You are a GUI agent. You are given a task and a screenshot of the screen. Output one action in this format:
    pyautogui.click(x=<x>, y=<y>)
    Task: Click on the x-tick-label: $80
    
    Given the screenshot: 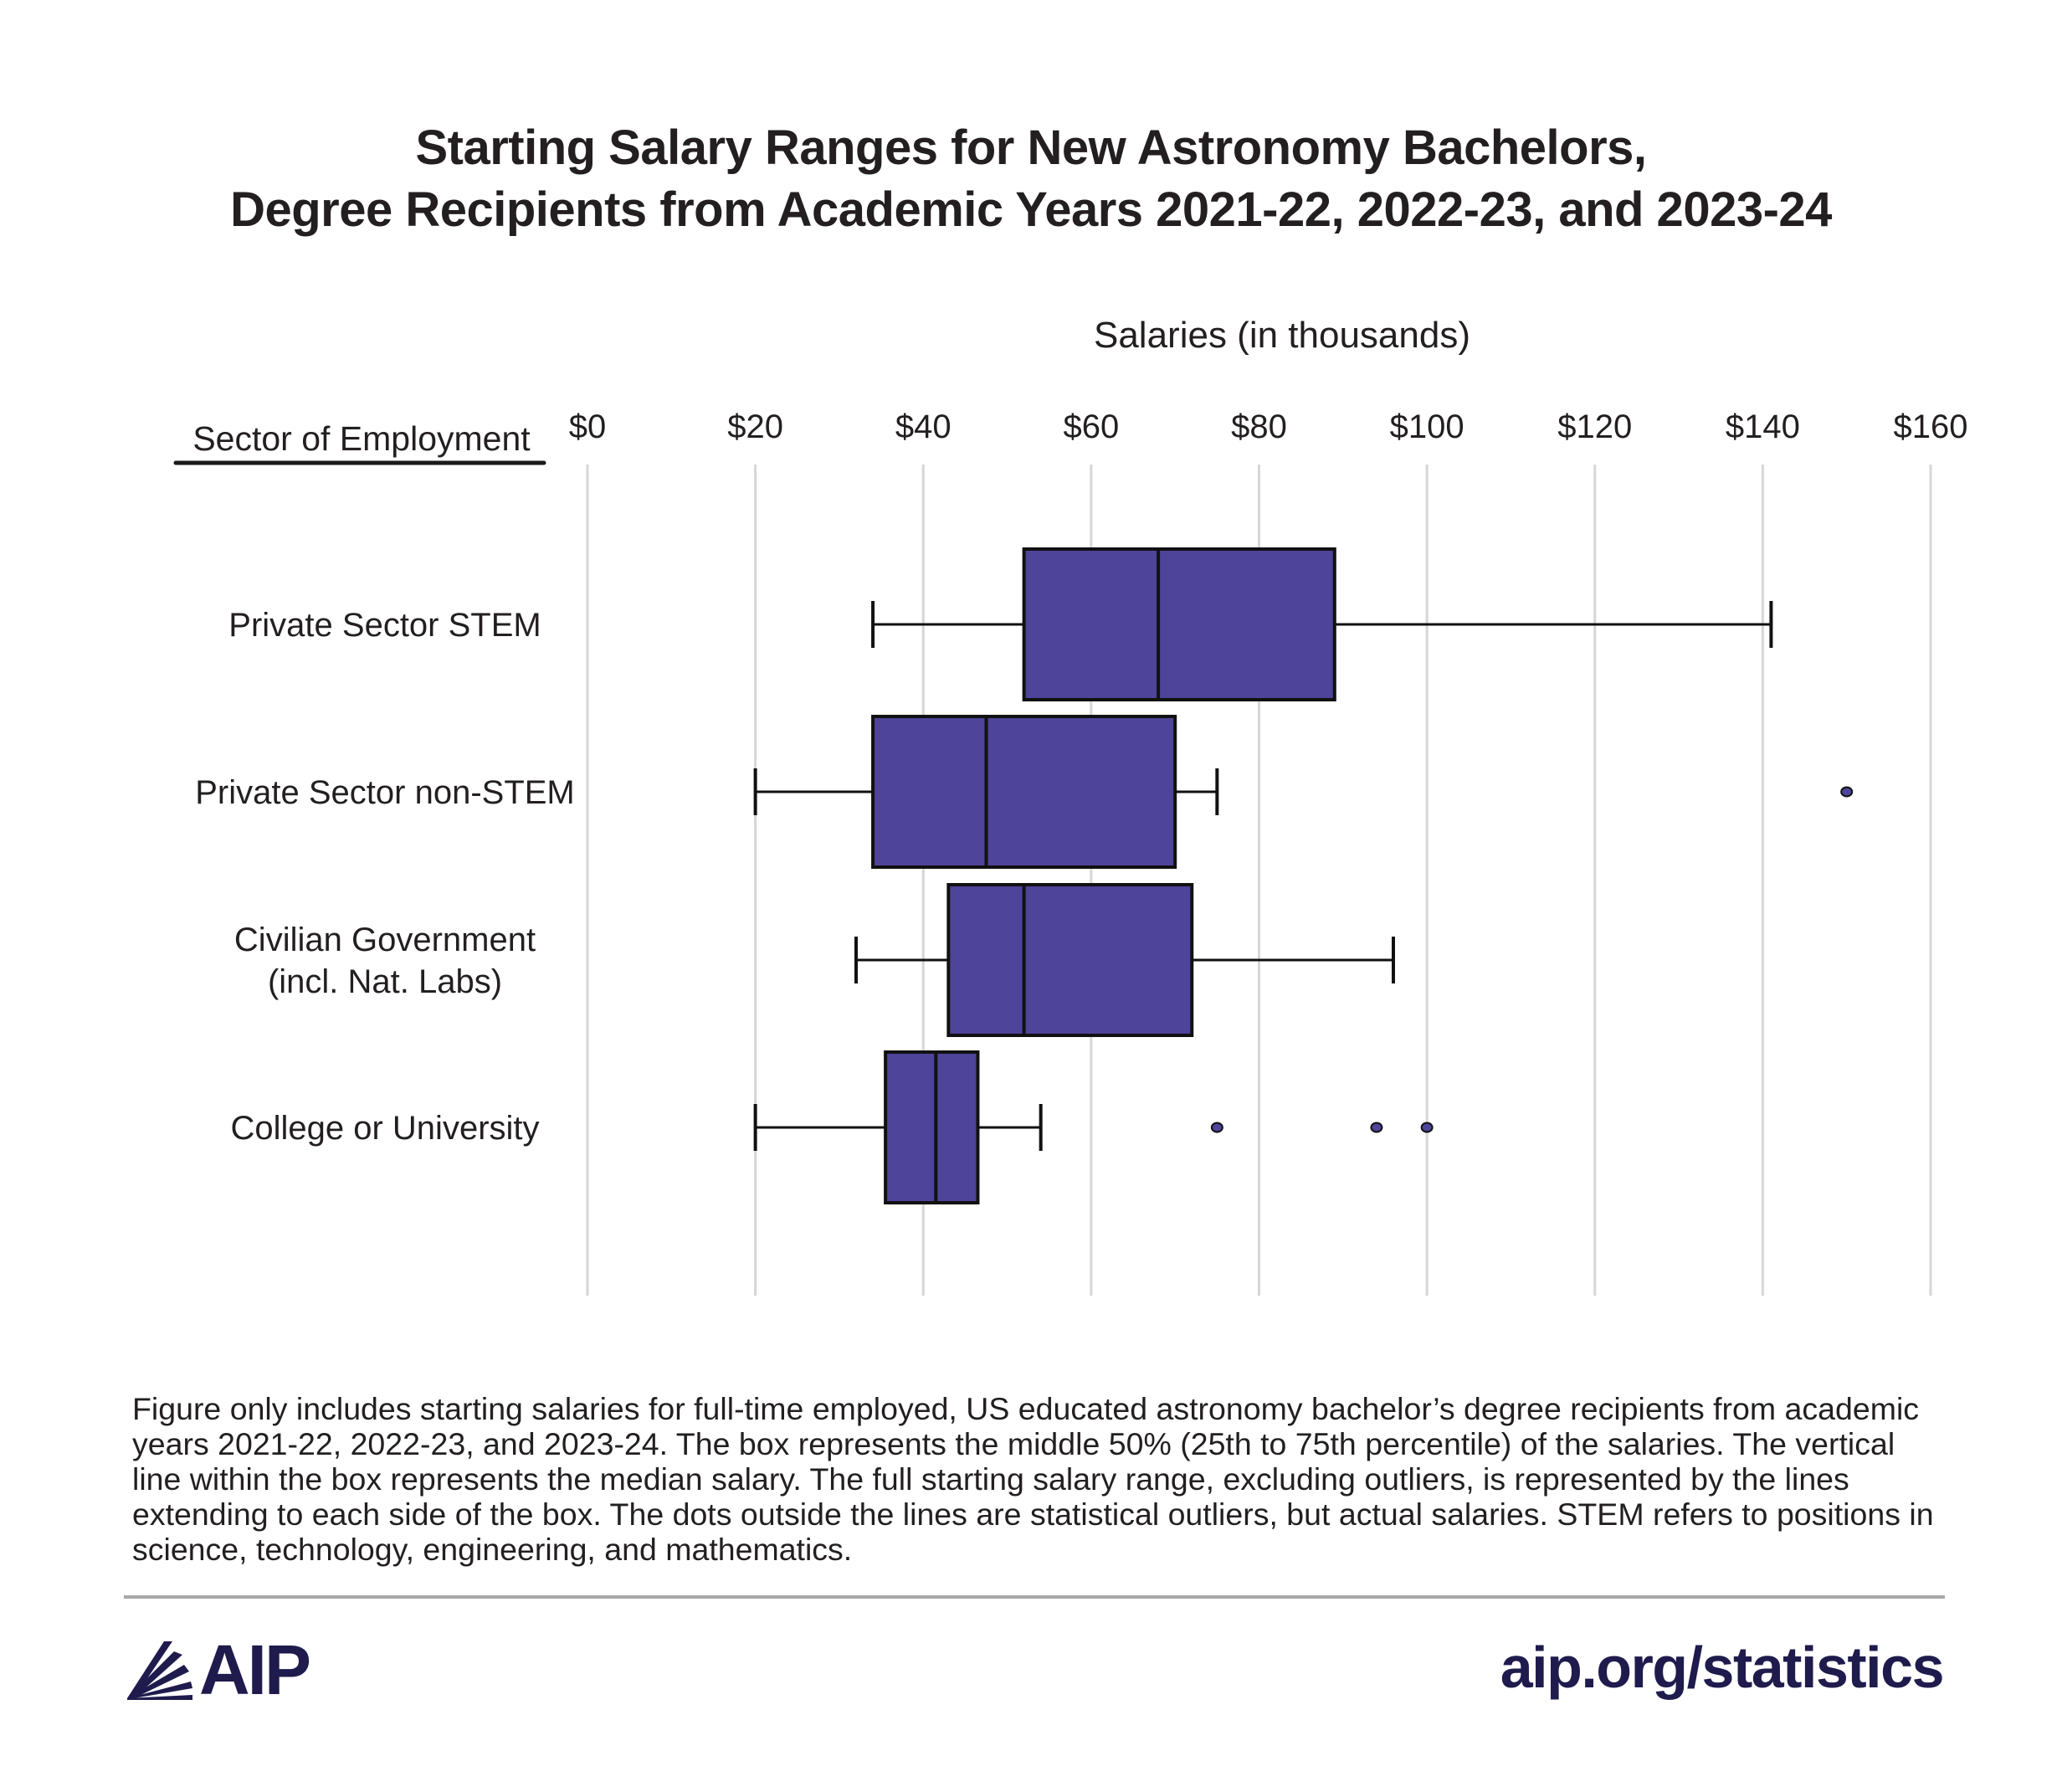 What is the action you would take?
    pyautogui.click(x=1259, y=426)
    